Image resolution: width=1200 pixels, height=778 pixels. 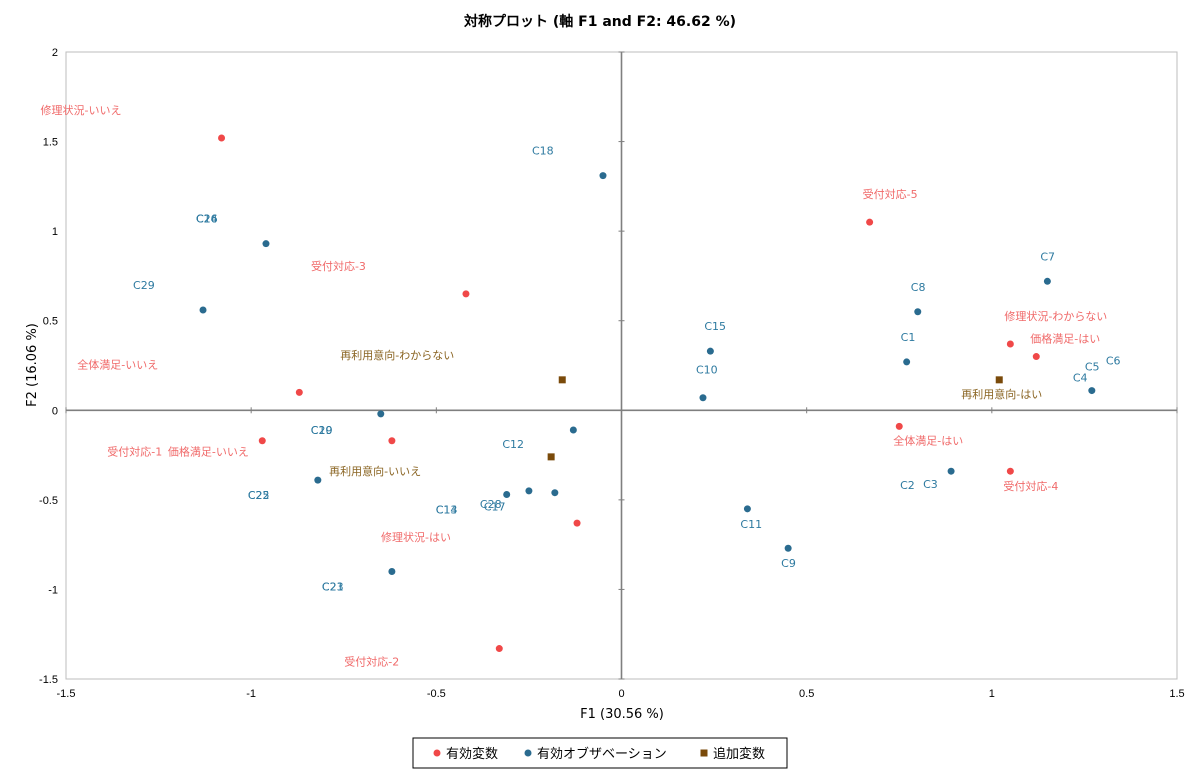 What do you see at coordinates (1080, 378) in the screenshot?
I see `point-label: C4` at bounding box center [1080, 378].